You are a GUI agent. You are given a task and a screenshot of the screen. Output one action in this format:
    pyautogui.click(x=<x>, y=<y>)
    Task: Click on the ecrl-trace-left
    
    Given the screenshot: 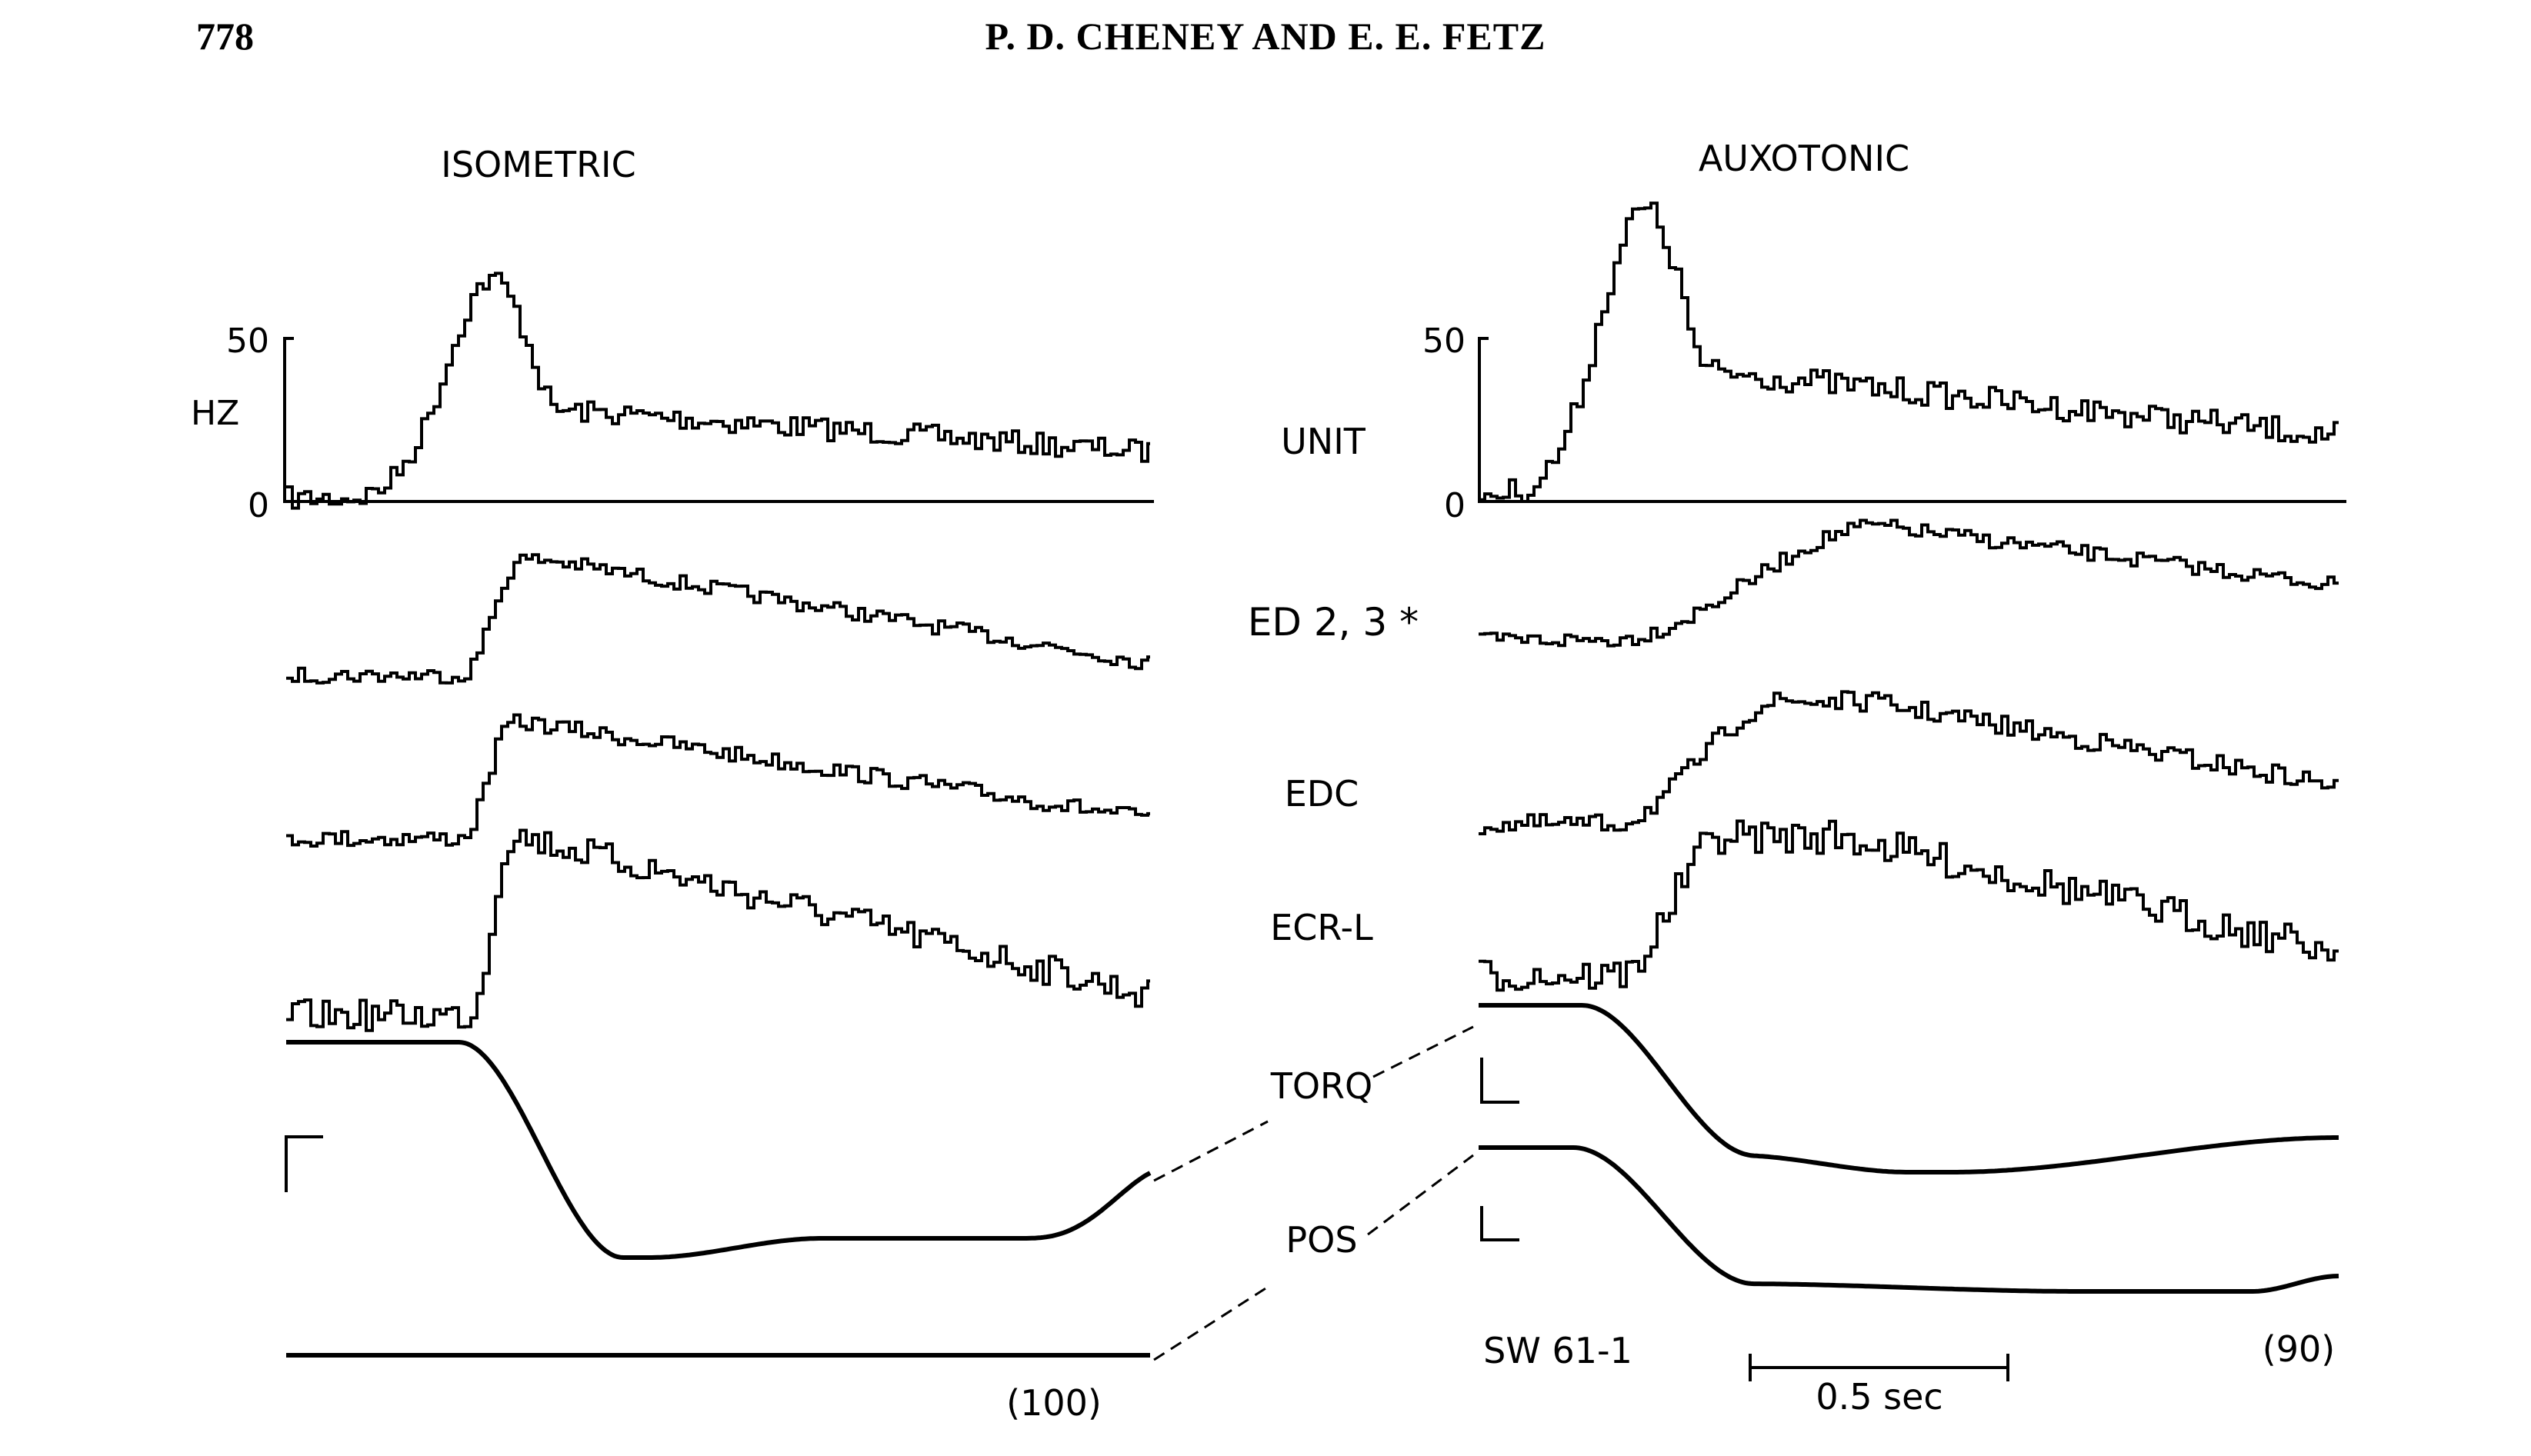 What is the action you would take?
    pyautogui.click(x=718, y=930)
    